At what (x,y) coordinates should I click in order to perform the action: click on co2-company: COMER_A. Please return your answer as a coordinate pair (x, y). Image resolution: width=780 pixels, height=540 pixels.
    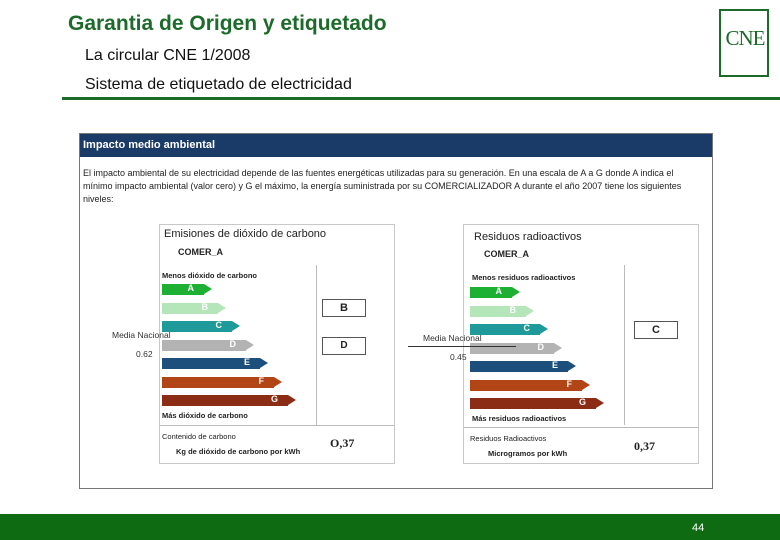
    Looking at the image, I should click on (201, 252).